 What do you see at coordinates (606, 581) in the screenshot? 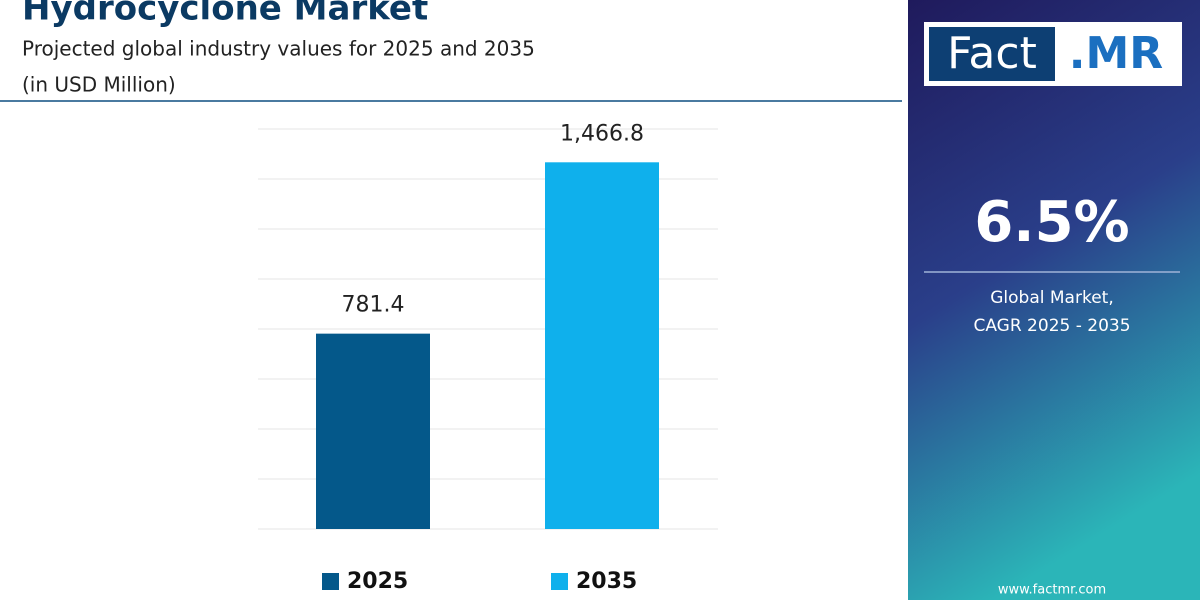
I see `legend-label: 2035` at bounding box center [606, 581].